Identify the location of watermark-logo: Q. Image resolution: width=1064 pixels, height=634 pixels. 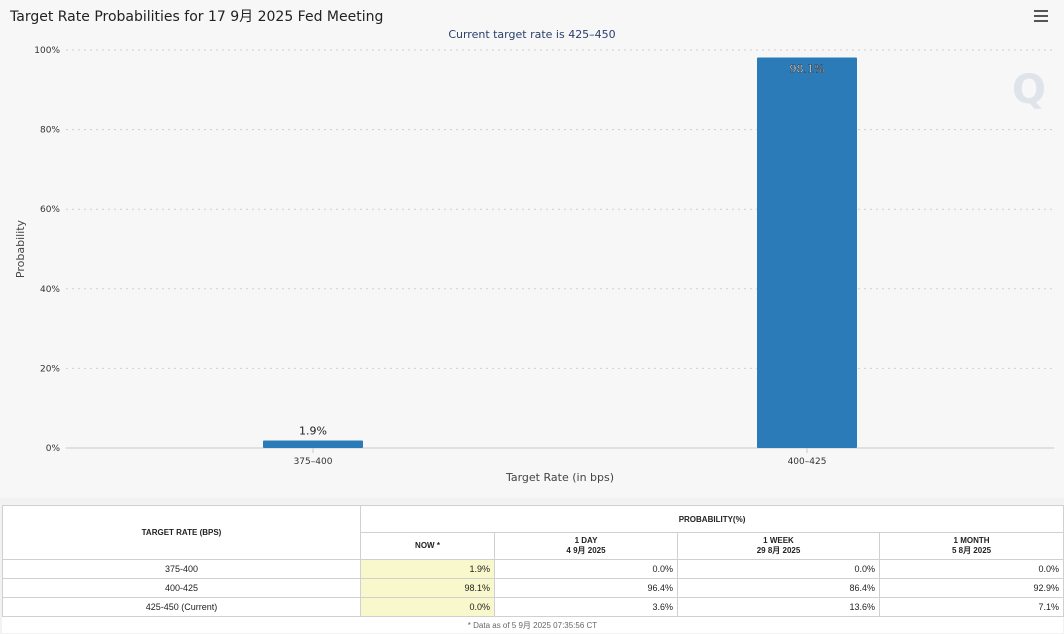
(1029, 90).